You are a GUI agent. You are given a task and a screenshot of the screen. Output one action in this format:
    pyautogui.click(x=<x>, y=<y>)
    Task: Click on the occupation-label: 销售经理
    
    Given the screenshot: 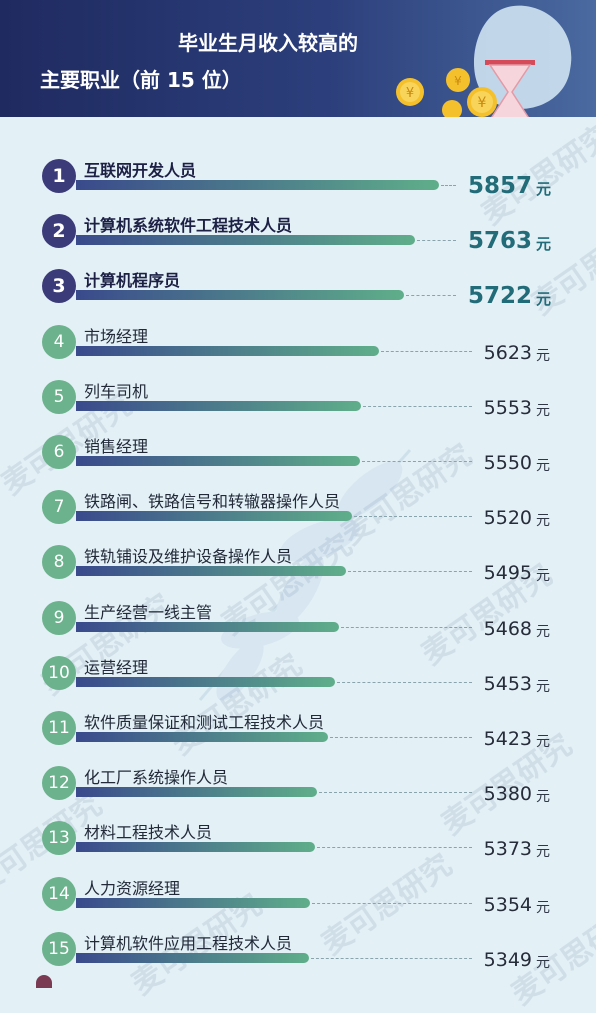 What is the action you would take?
    pyautogui.click(x=116, y=446)
    